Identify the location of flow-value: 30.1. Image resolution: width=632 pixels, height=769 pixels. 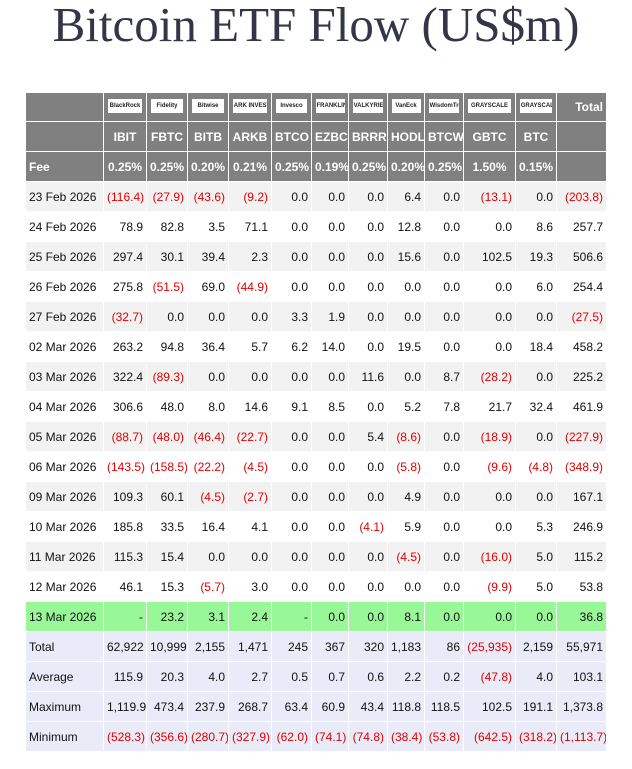
(167, 256).